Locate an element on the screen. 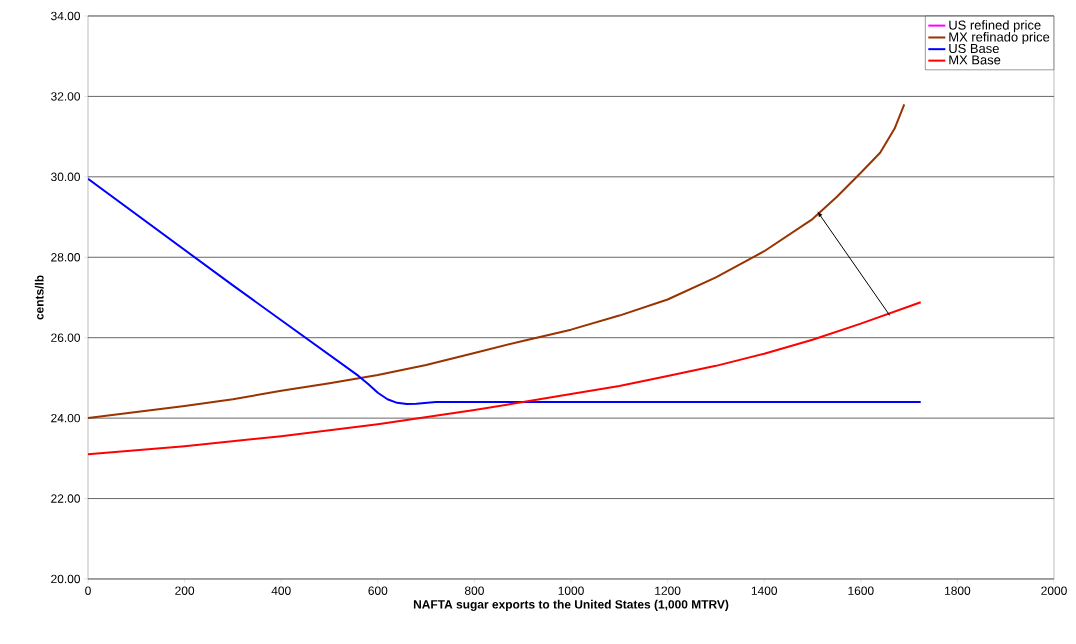 This screenshot has width=1076, height=644. legend-label: US refined price is located at coordinates (995, 26).